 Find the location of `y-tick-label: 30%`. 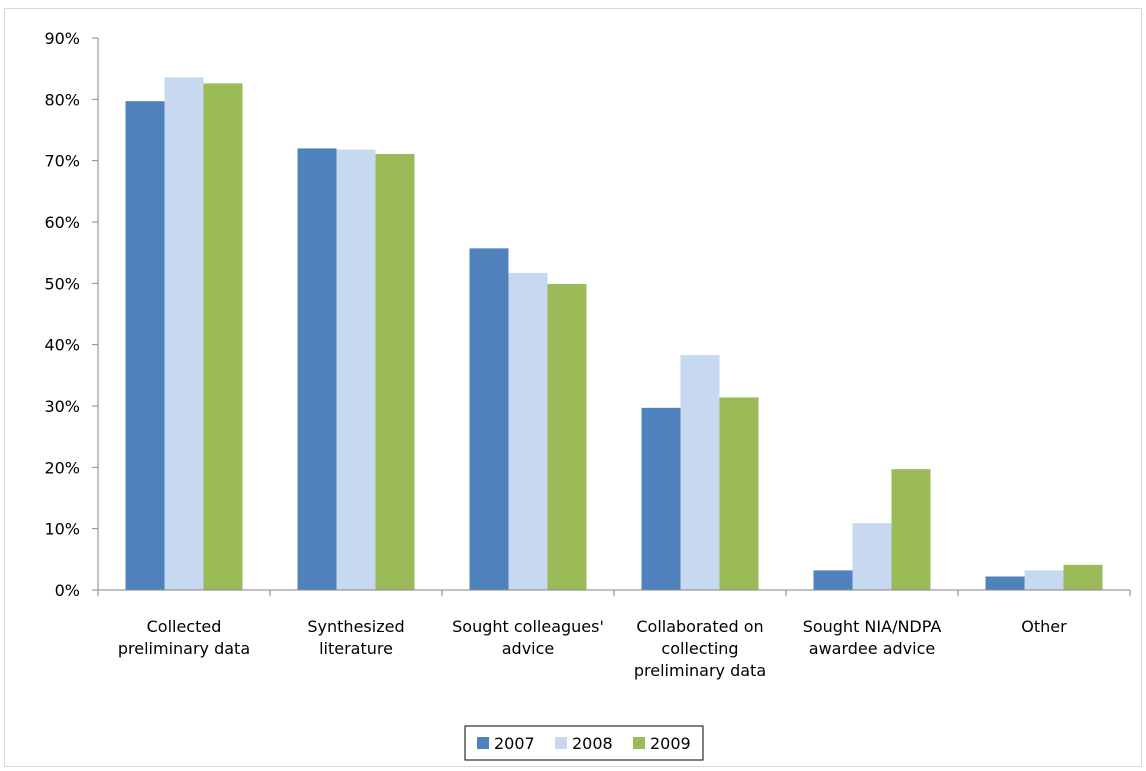

y-tick-label: 30% is located at coordinates (62, 406).